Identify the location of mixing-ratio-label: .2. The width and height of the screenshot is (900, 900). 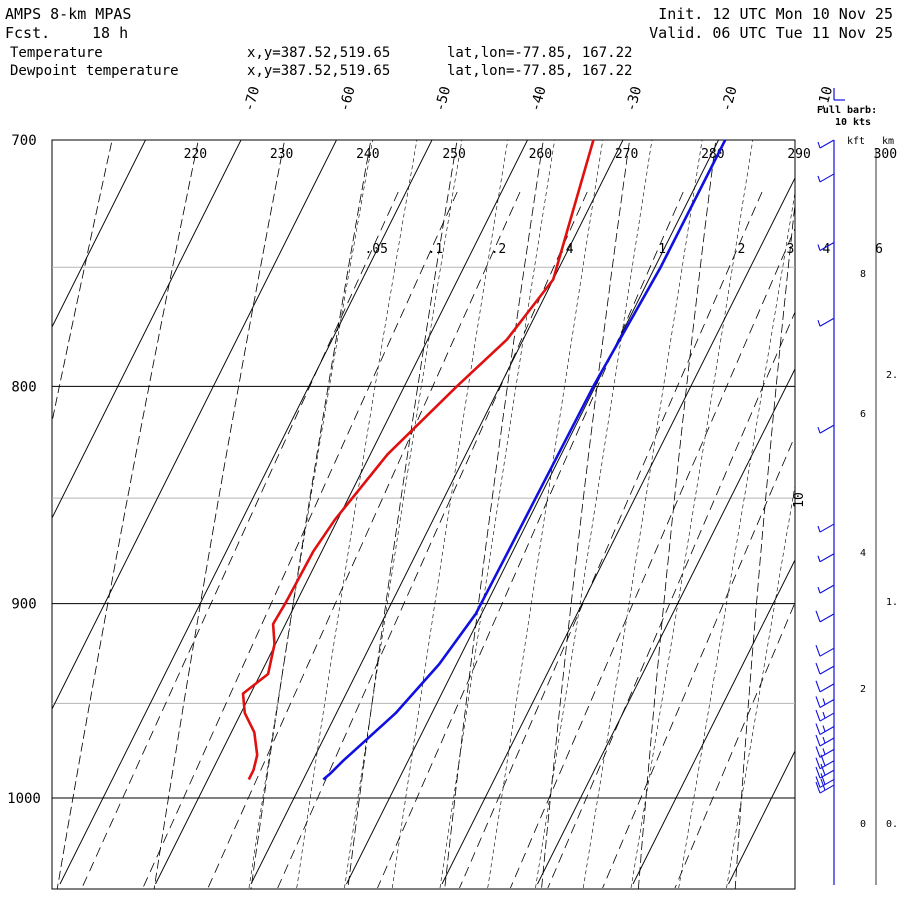
(499, 249).